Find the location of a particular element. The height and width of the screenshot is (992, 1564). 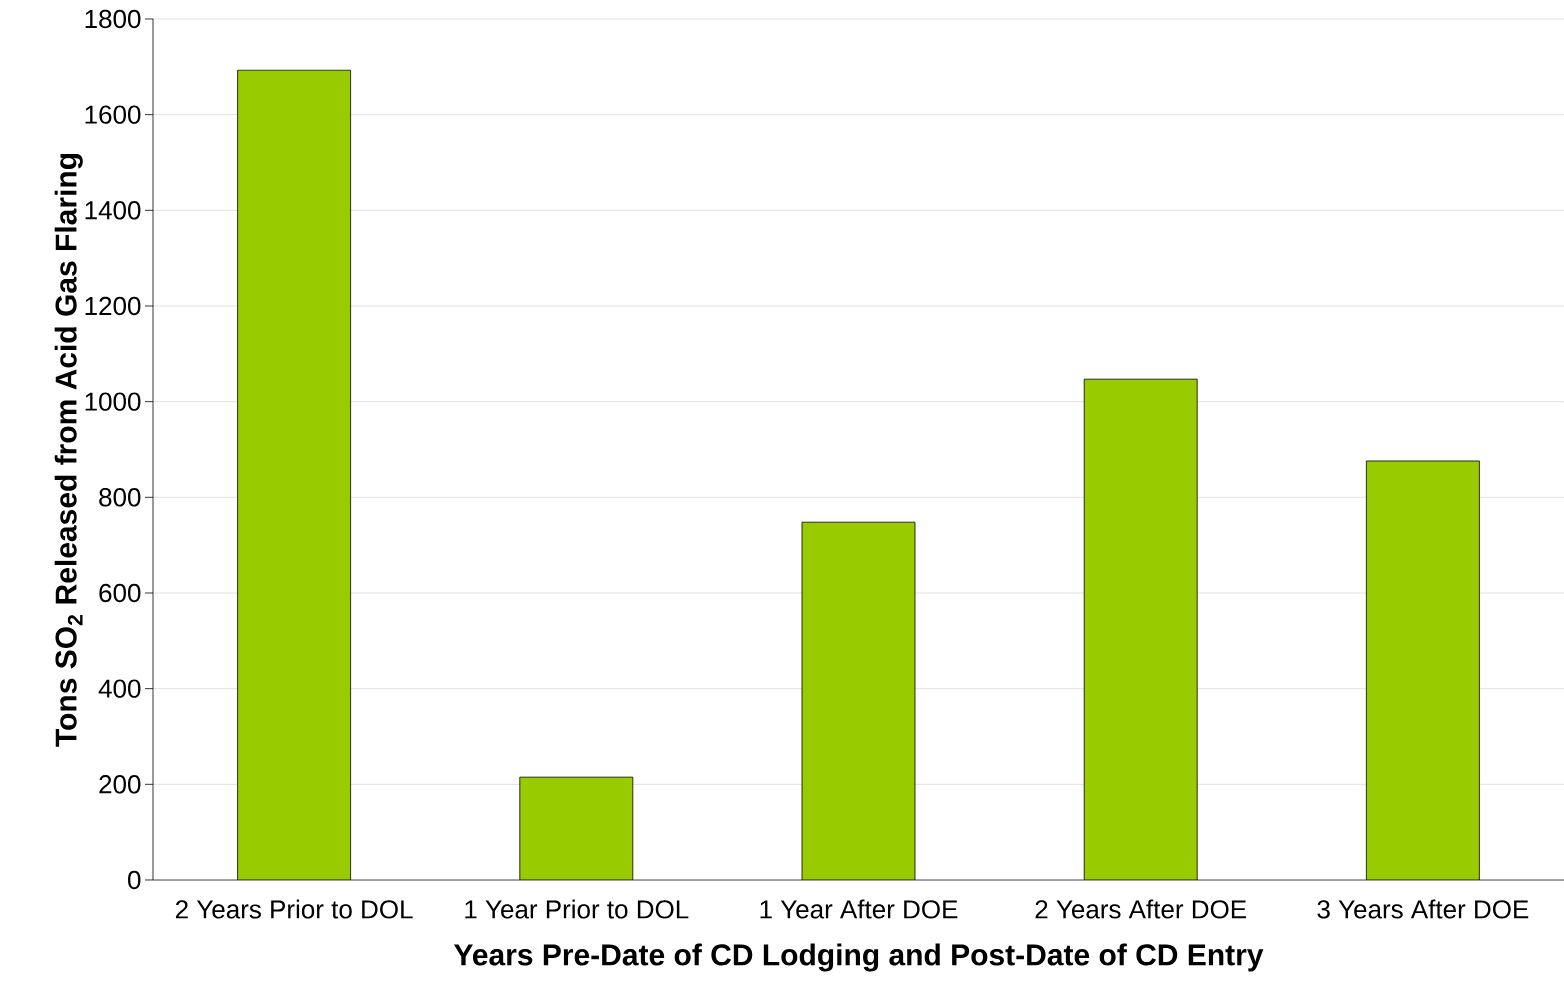

x-tick-label: 2 Years After DOE is located at coordinates (1141, 909).